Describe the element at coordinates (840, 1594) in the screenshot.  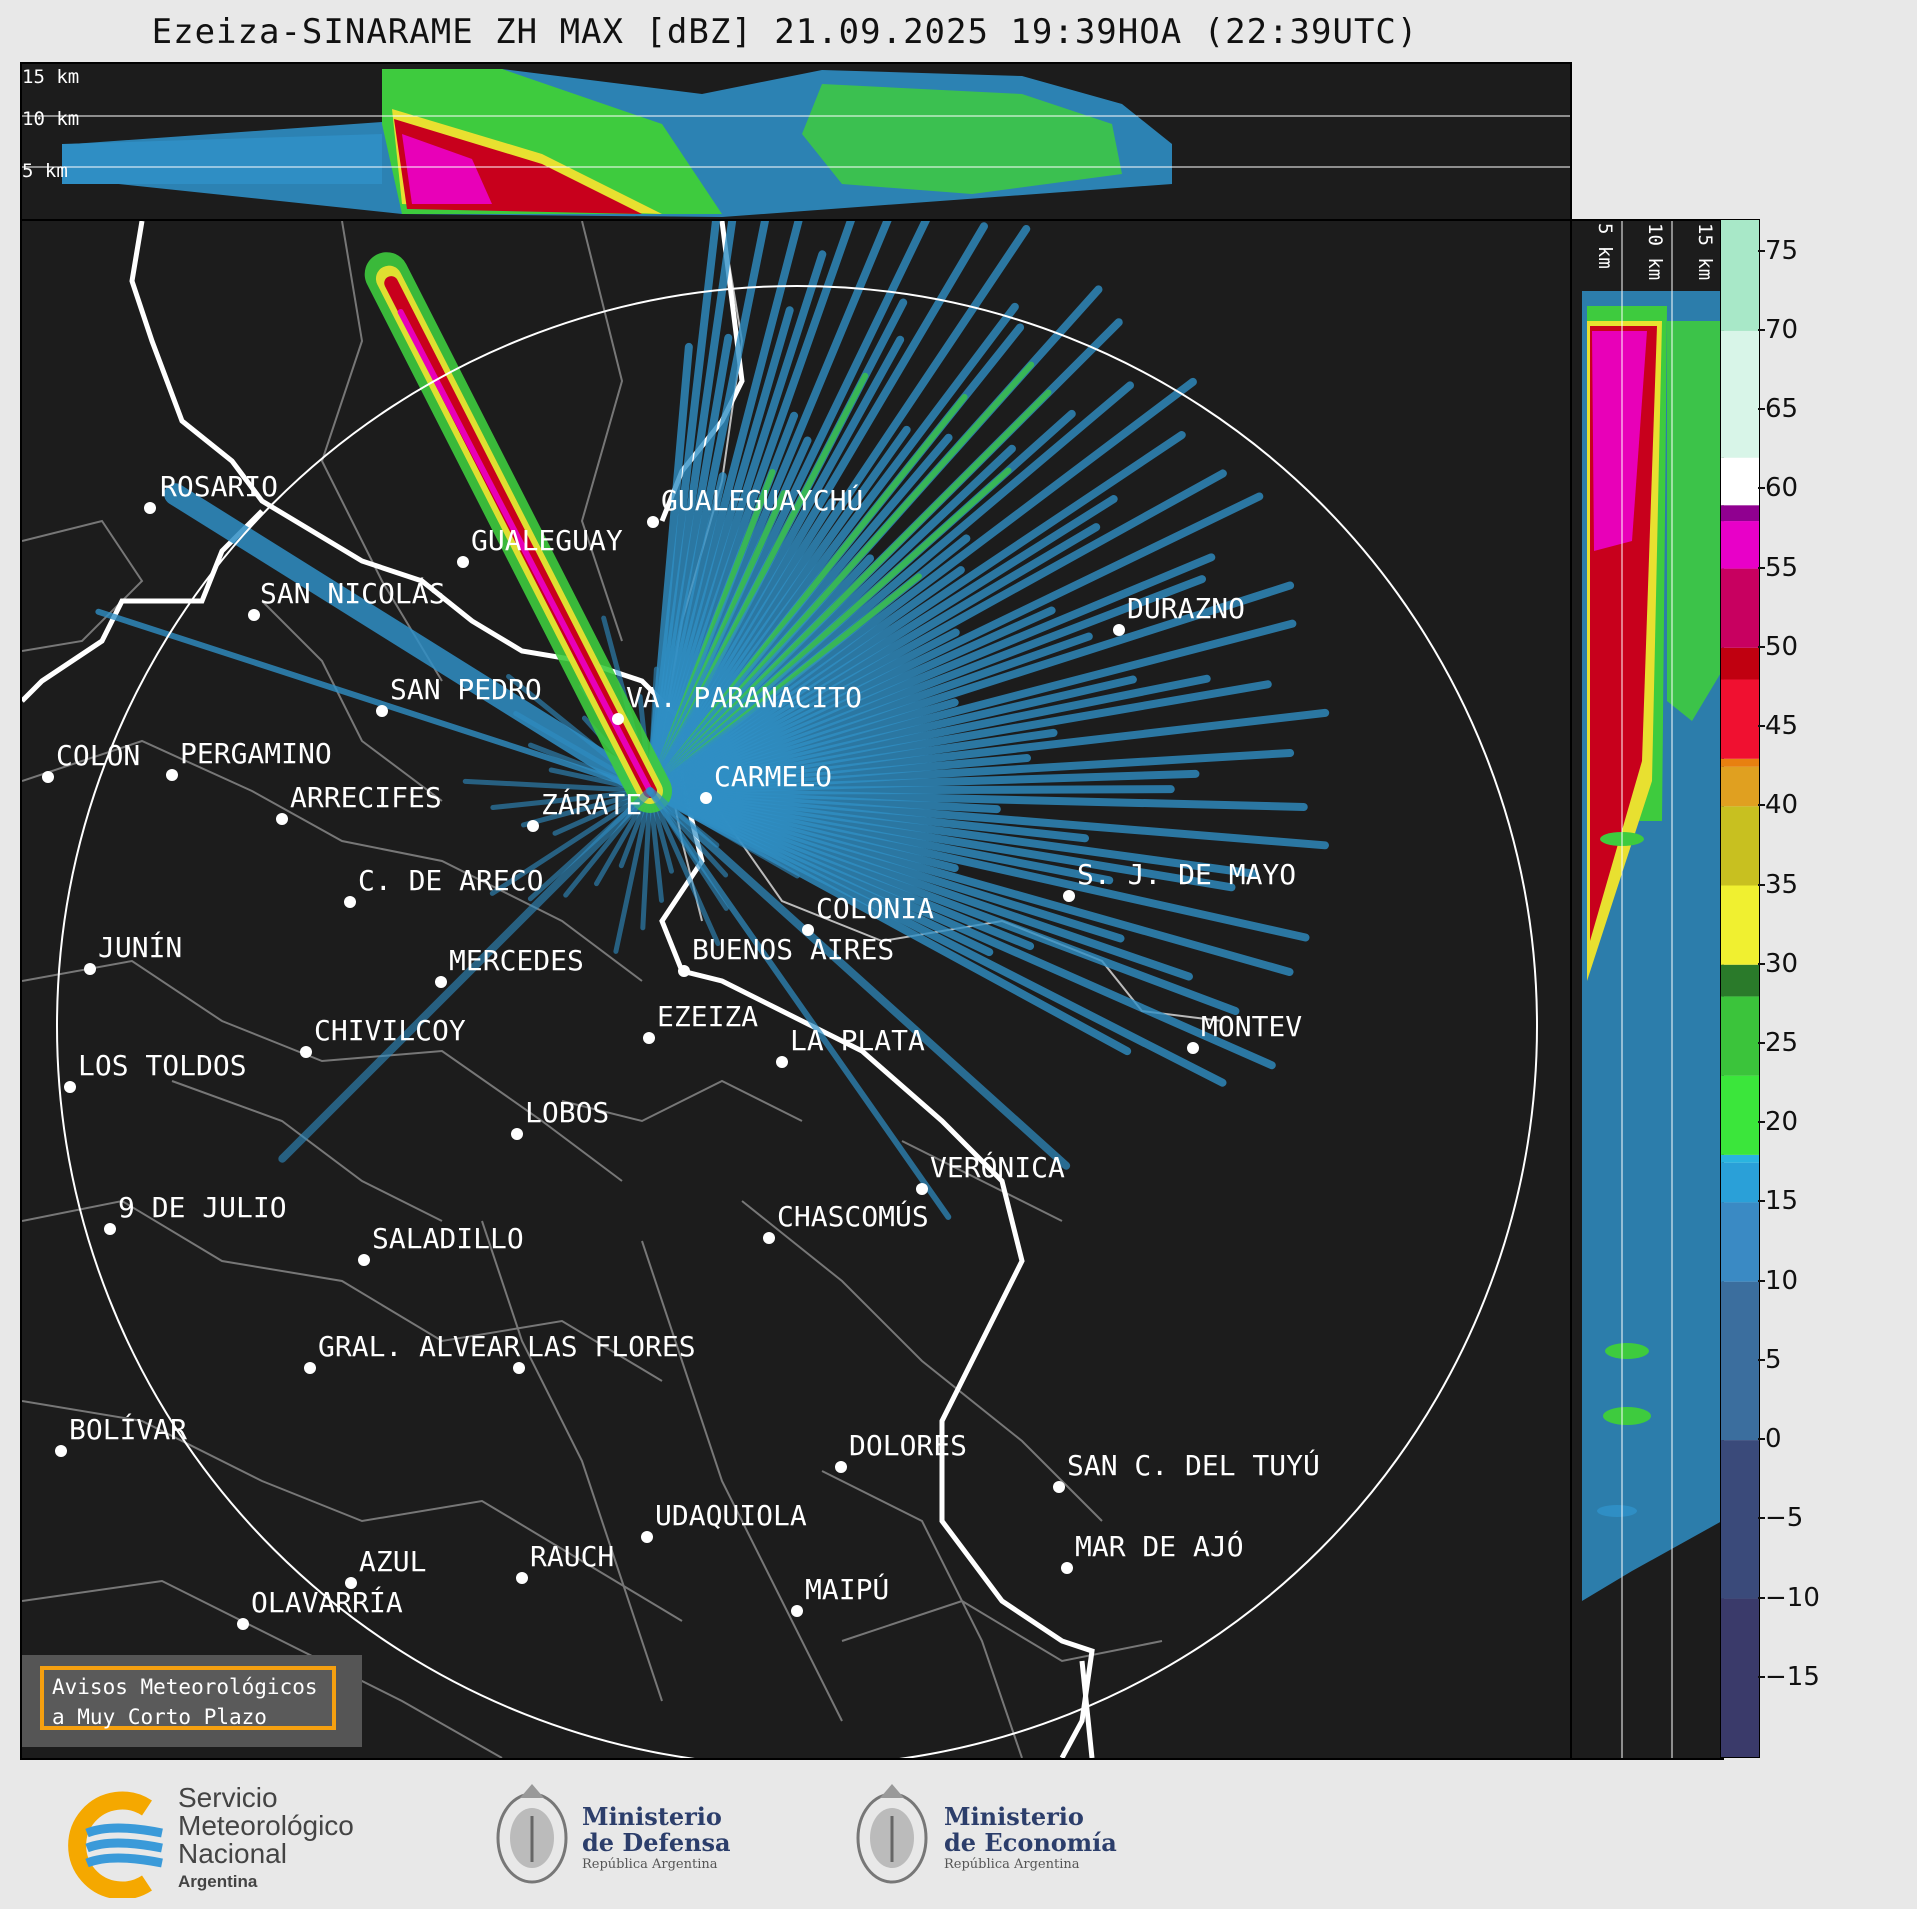
I see `city-marker: MAIPÚ` at that location.